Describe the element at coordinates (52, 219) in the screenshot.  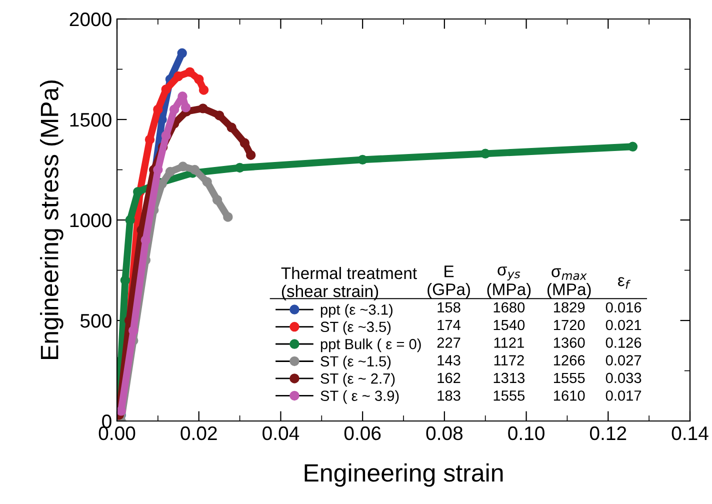
I see `y-axis-title: Engineering stress (MPa)` at that location.